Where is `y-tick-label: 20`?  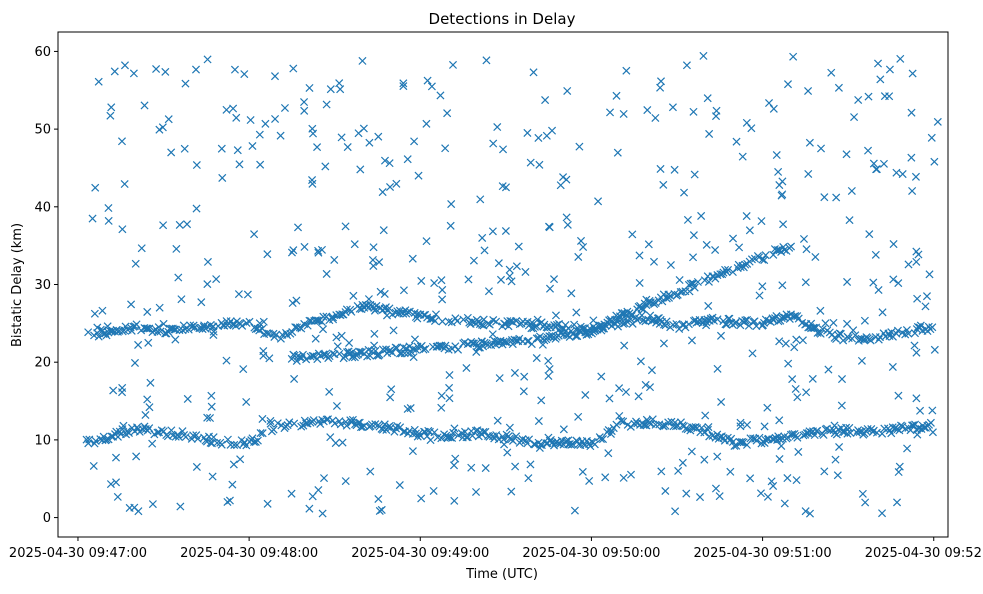 y-tick-label: 20 is located at coordinates (42, 363).